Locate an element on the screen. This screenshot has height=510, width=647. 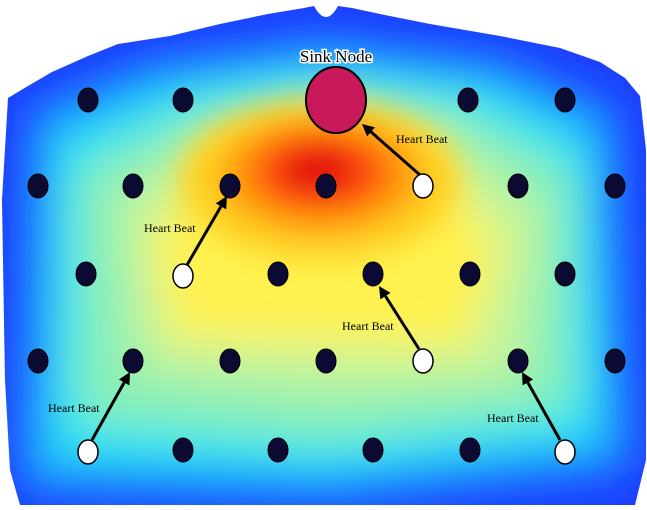
heartbeat-label-4: Heart Beat is located at coordinates (74, 408).